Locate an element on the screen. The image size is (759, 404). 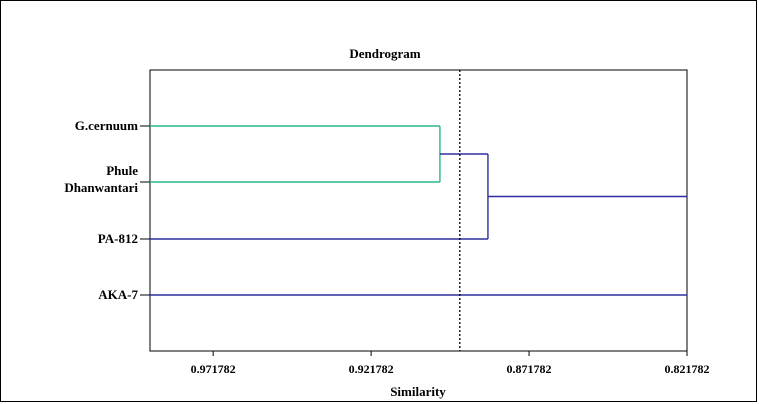
leaf-label-pa812: PA-812 is located at coordinates (118, 238).